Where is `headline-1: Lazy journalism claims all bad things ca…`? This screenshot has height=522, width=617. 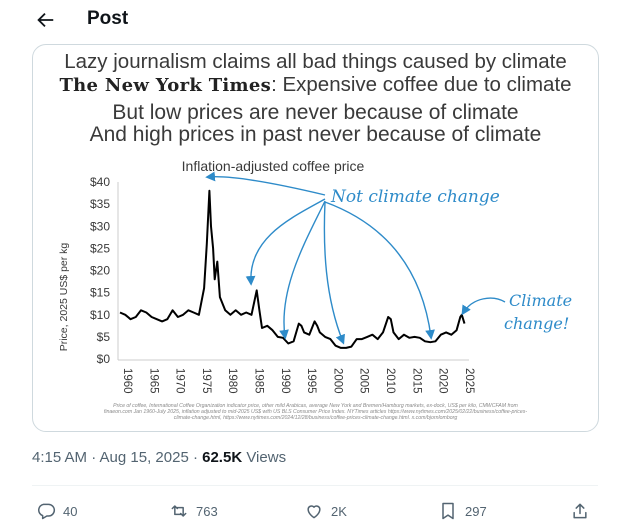 headline-1: Lazy journalism claims all bad things ca… is located at coordinates (315, 61).